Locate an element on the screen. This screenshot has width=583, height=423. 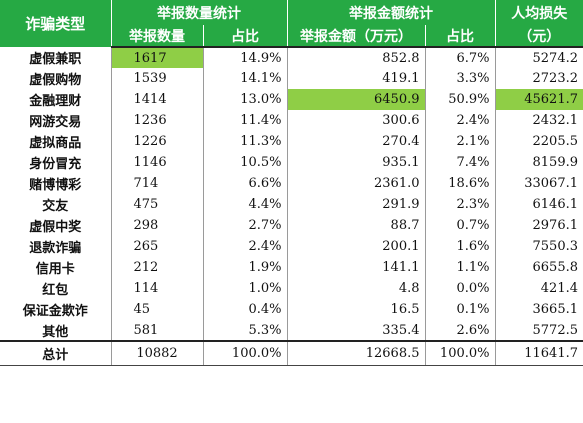
count-share-cell: 14.1% is located at coordinates (245, 78).